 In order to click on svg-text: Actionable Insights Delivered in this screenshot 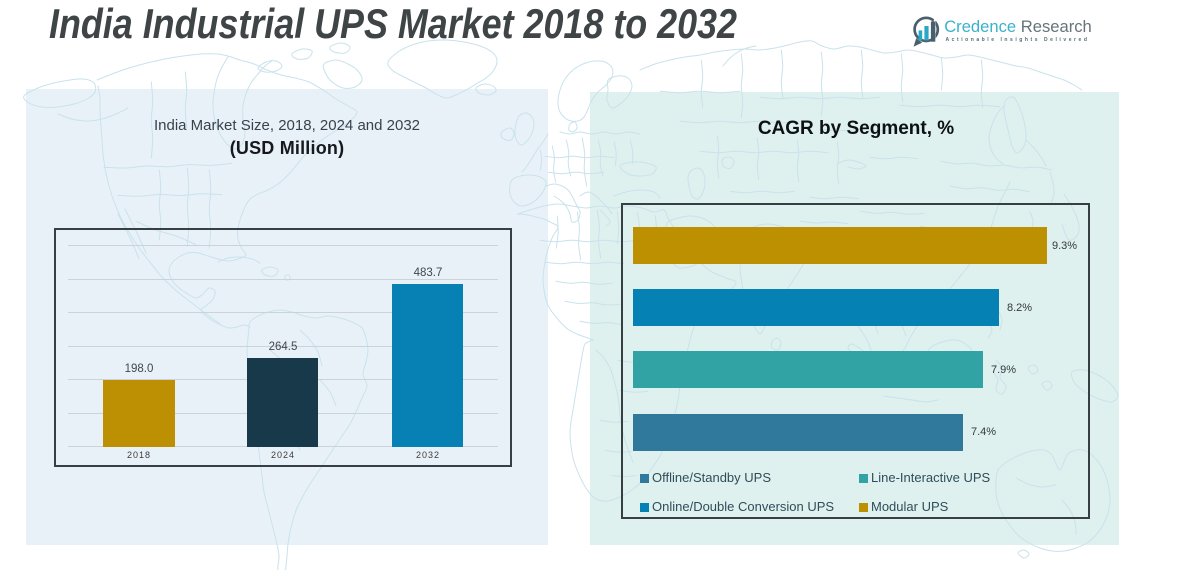, I will do `click(1018, 40)`.